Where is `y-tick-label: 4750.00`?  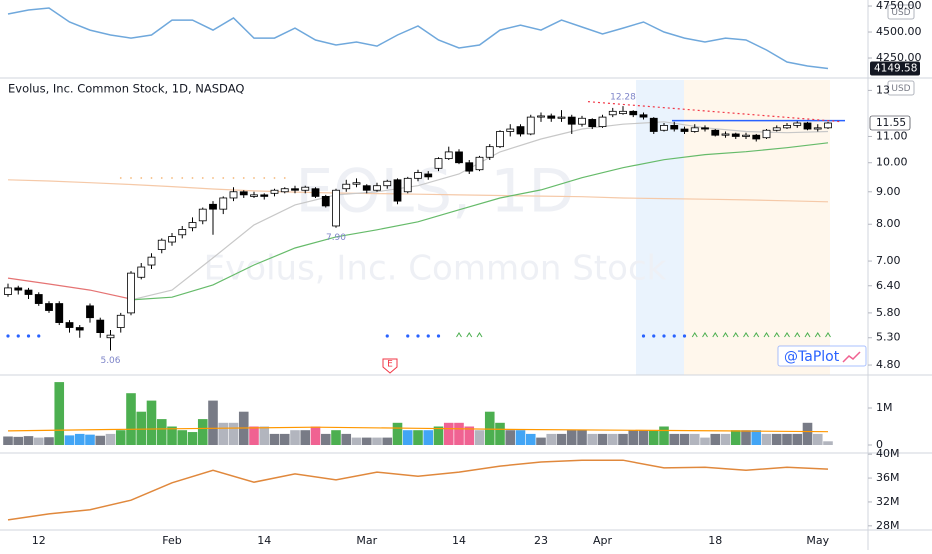
y-tick-label: 4750.00 is located at coordinates (899, 6).